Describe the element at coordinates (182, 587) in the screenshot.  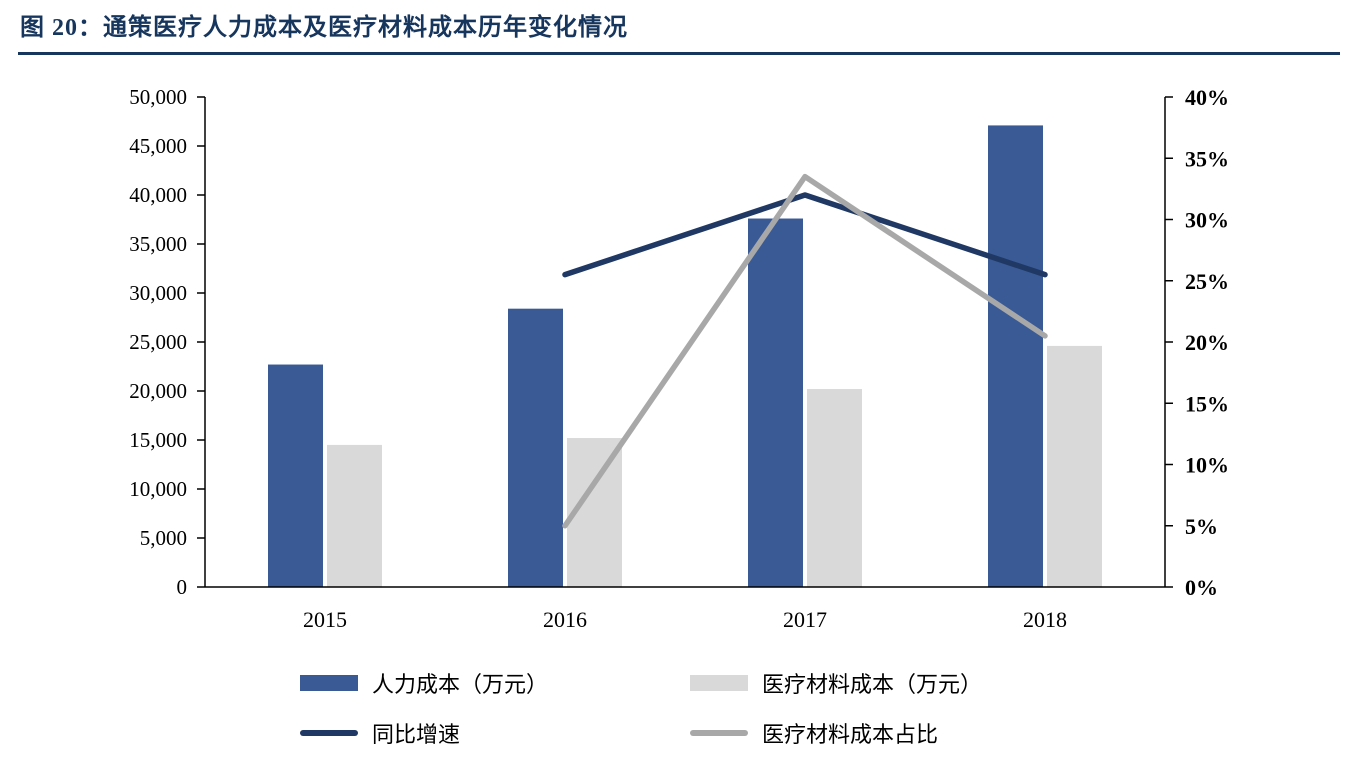
I see `left-axis-label: 0` at that location.